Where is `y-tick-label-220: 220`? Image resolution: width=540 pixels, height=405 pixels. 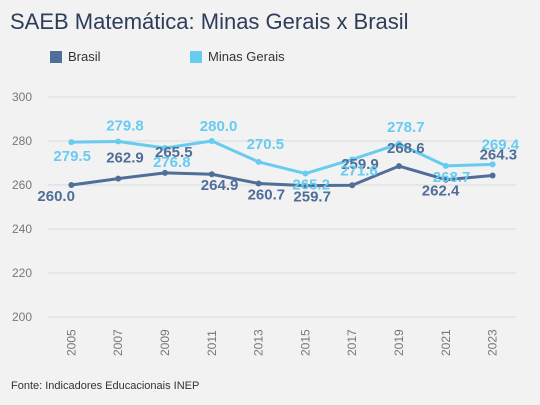
y-tick-label-220: 220 is located at coordinates (22, 273).